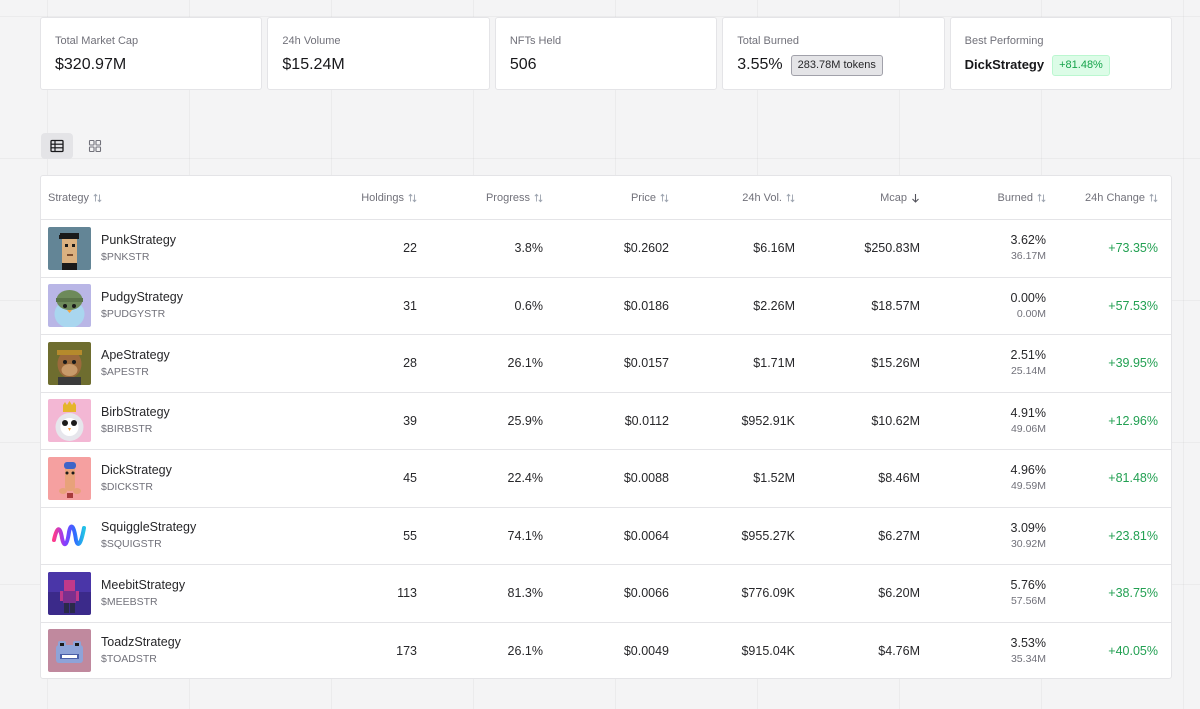 The image size is (1200, 709). What do you see at coordinates (1102, 651) in the screenshot?
I see `cell-change: +40.05%` at bounding box center [1102, 651].